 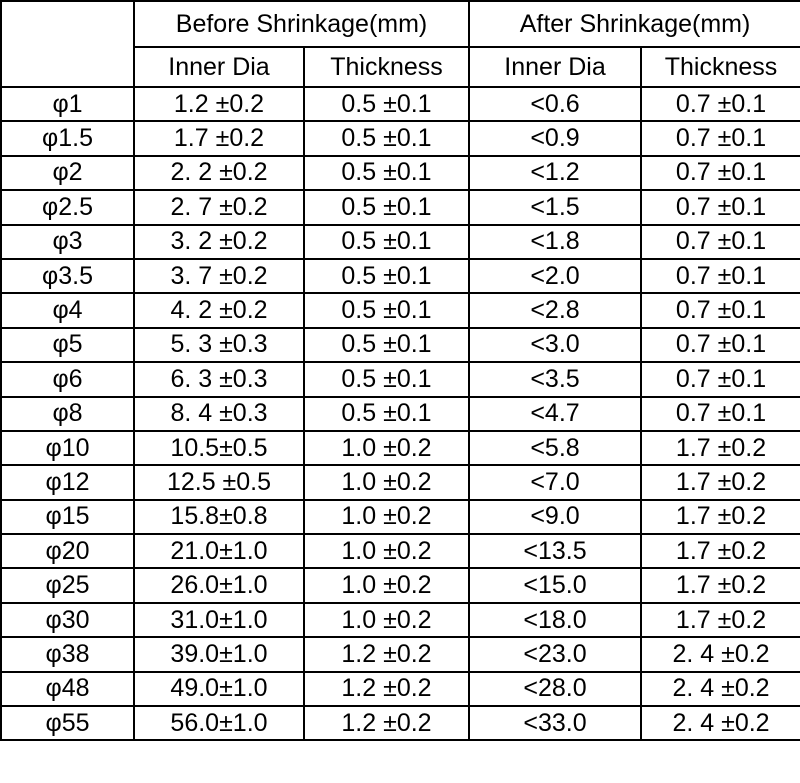 I want to click on size-cell: φ55, so click(x=67, y=723).